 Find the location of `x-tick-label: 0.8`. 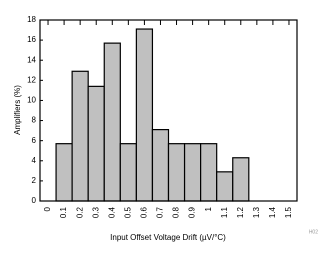

x-tick-label: 0.8 is located at coordinates (176, 212).